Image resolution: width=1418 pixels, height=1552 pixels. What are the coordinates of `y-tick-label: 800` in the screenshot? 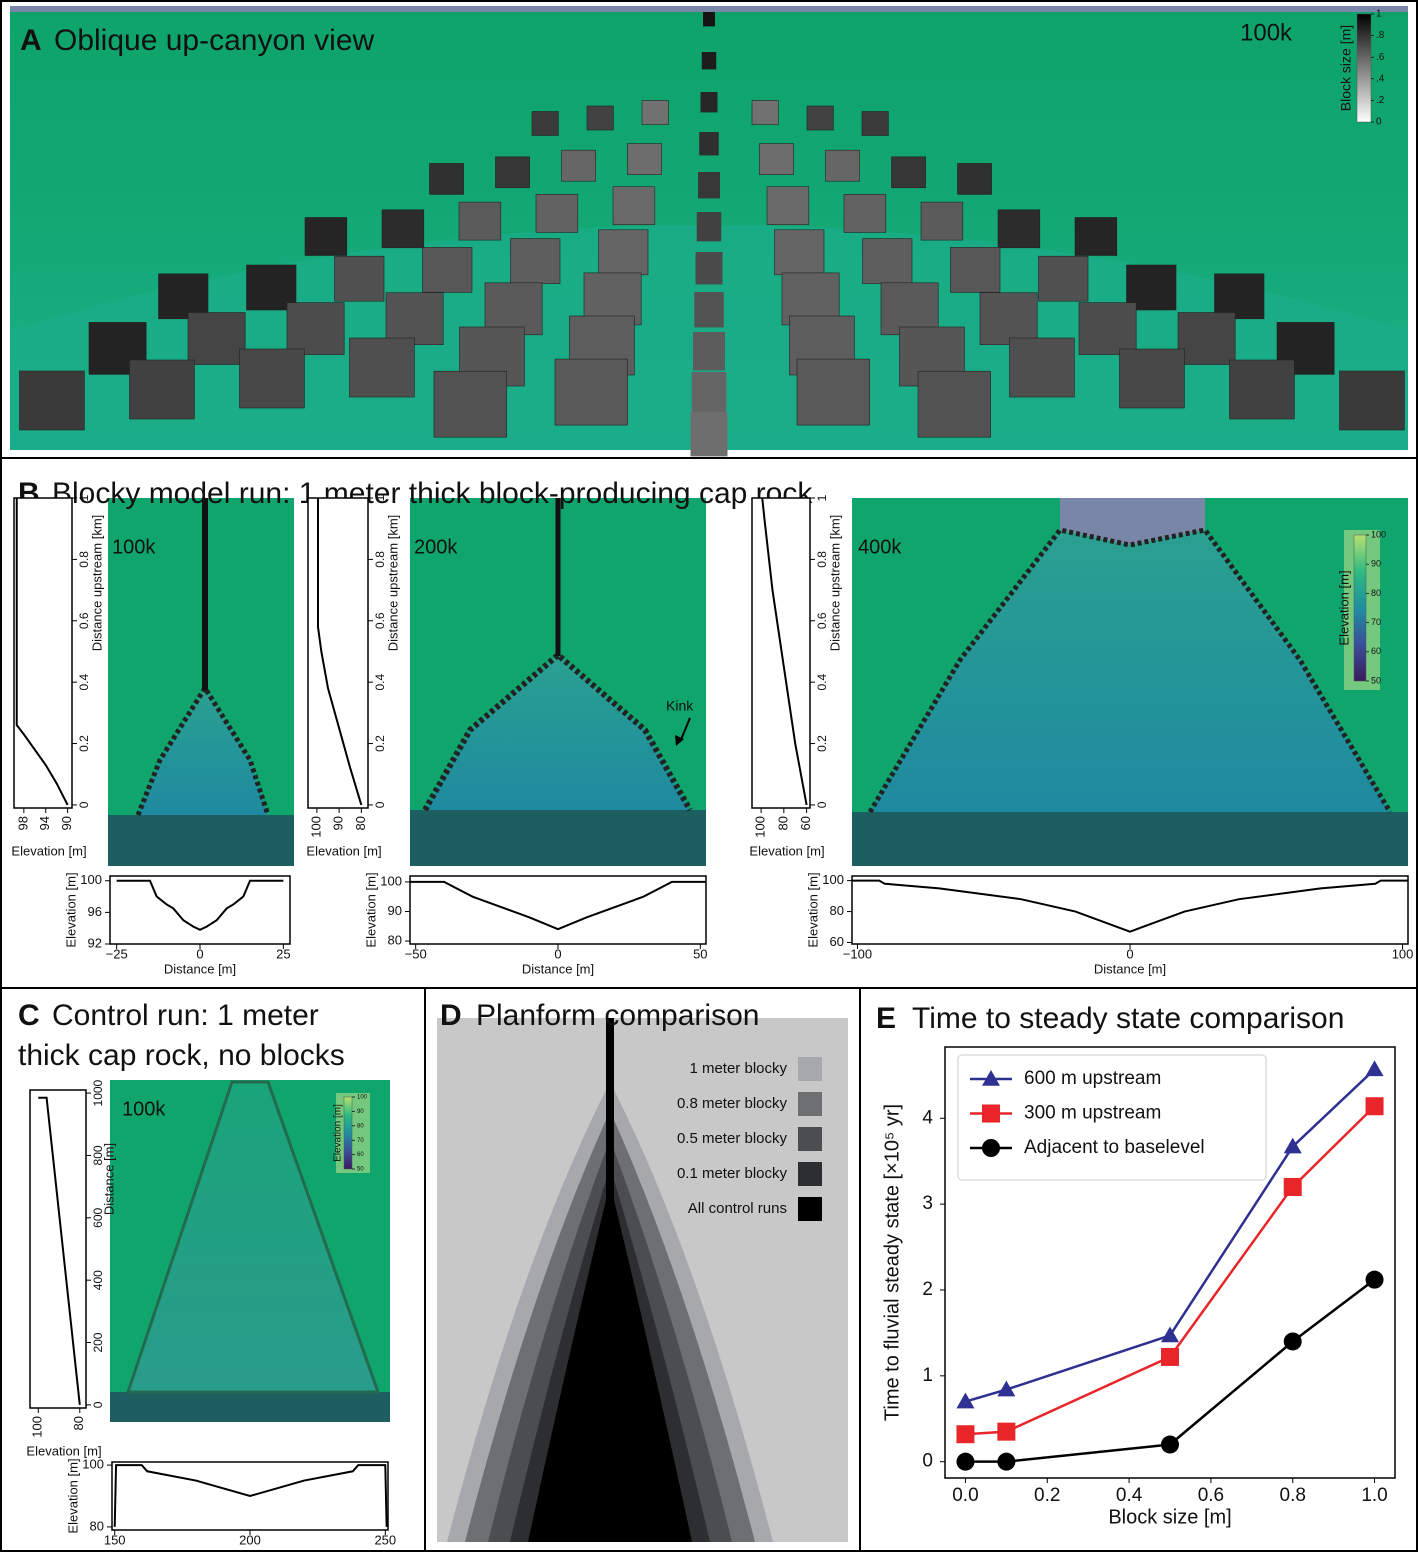 It's located at (98, 1155).